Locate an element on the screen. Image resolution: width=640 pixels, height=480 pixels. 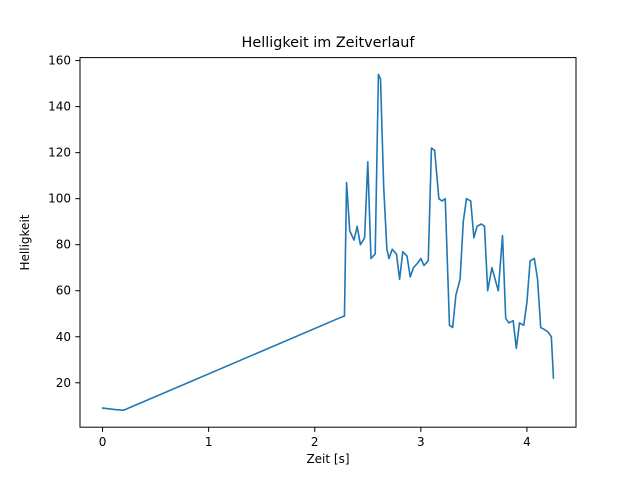
x-tick-label: 1 is located at coordinates (209, 442).